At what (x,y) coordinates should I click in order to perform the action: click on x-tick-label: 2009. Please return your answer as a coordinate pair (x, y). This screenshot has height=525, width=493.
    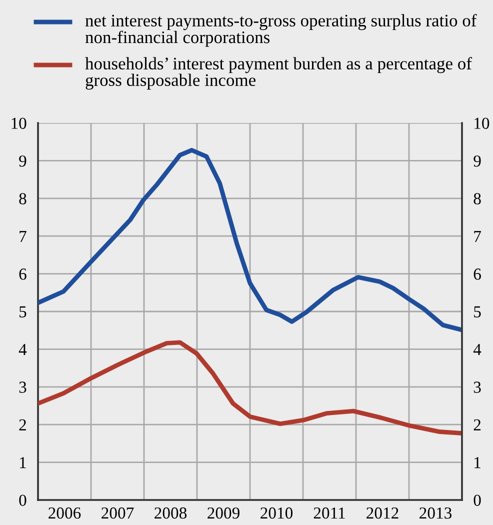
    Looking at the image, I should click on (224, 513).